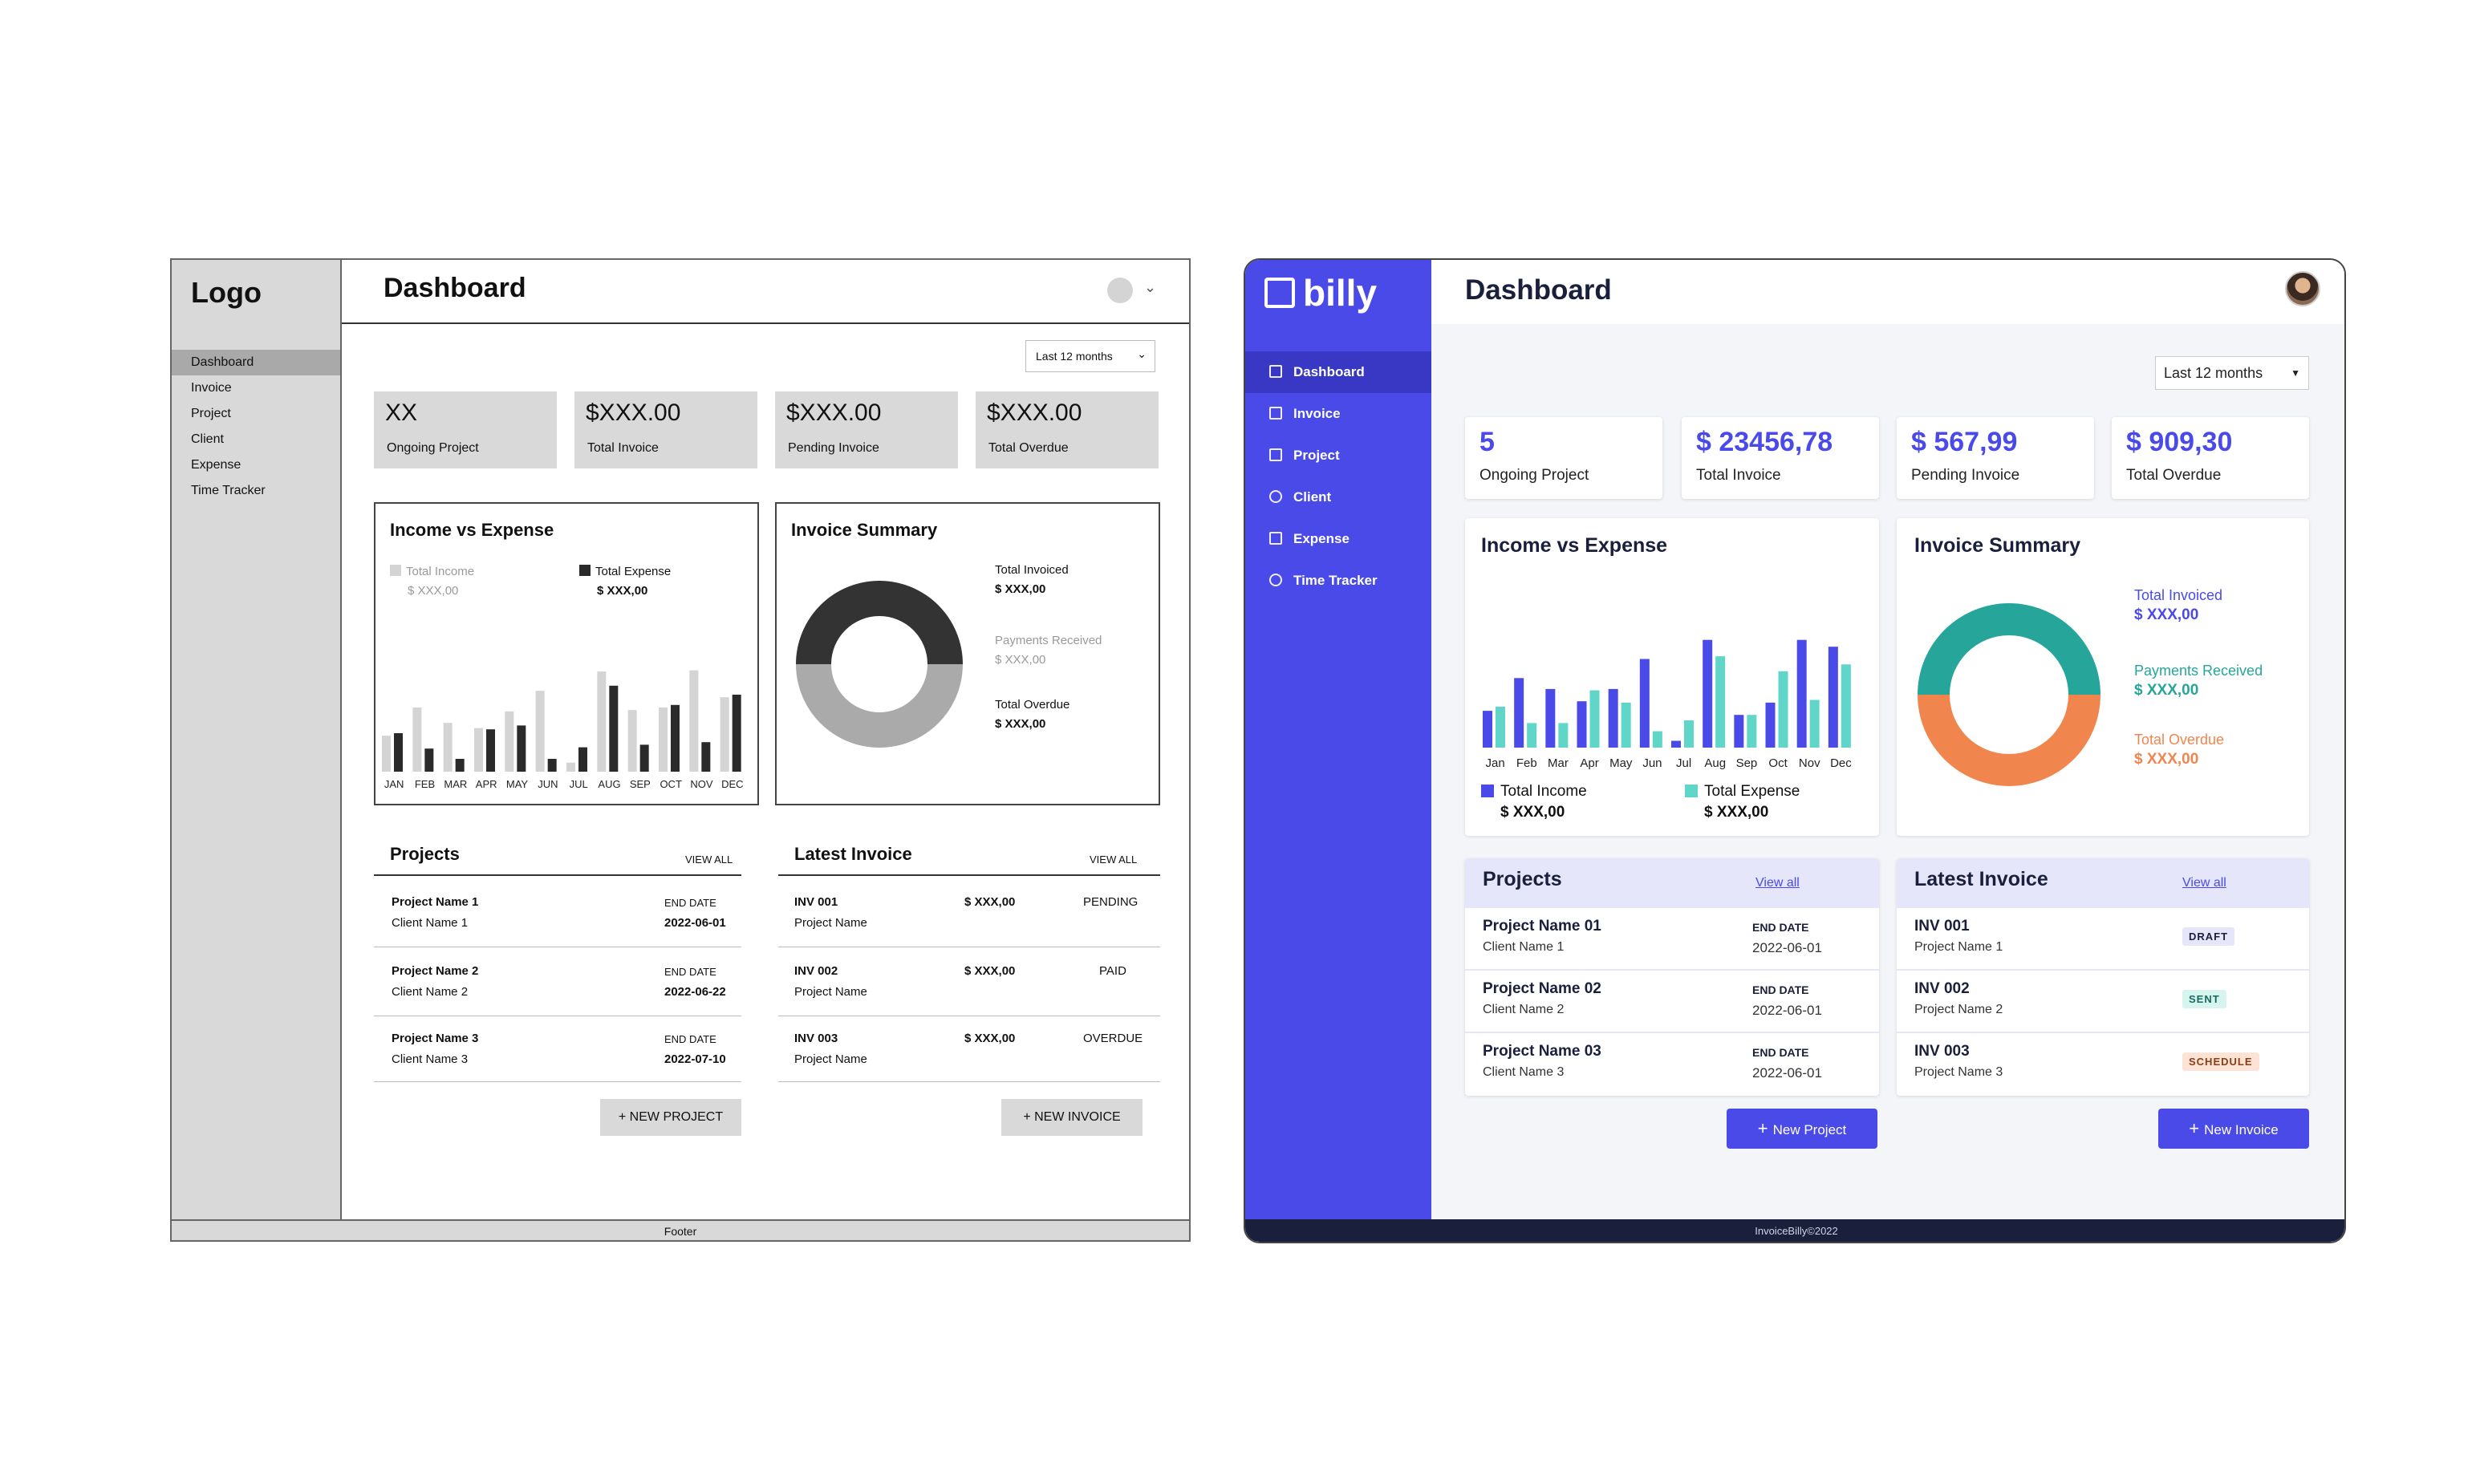 The height and width of the screenshot is (1484, 2484). Describe the element at coordinates (1777, 883) in the screenshot. I see `projects-view-all-link: View all` at that location.